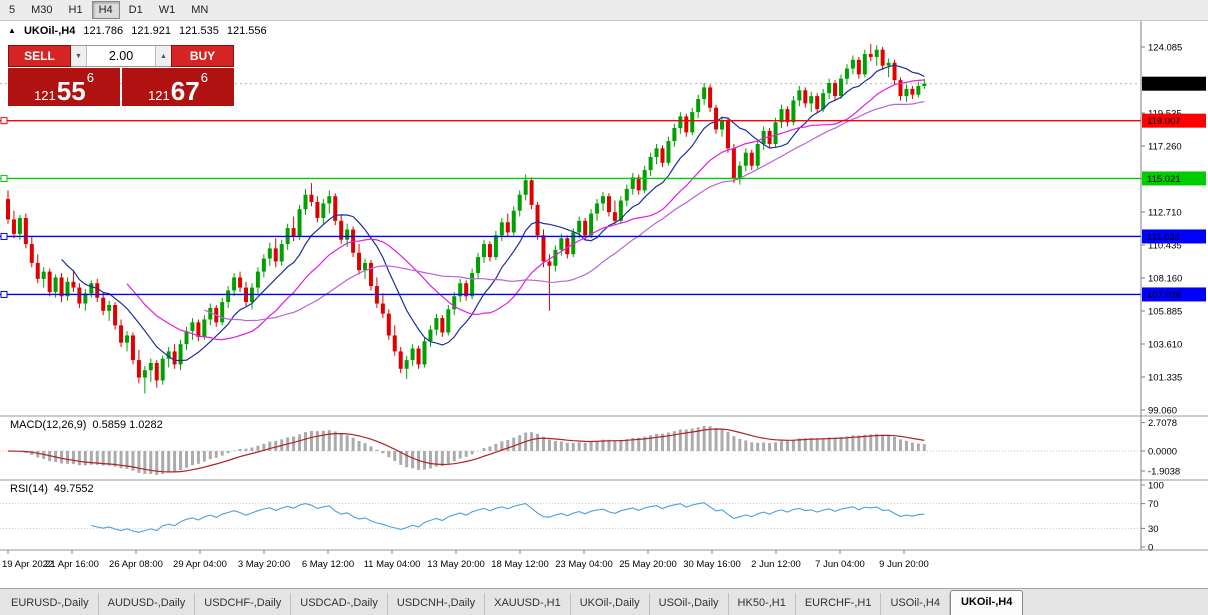  What do you see at coordinates (584, 564) in the screenshot?
I see `svg-text: 23 May 04:00` at bounding box center [584, 564].